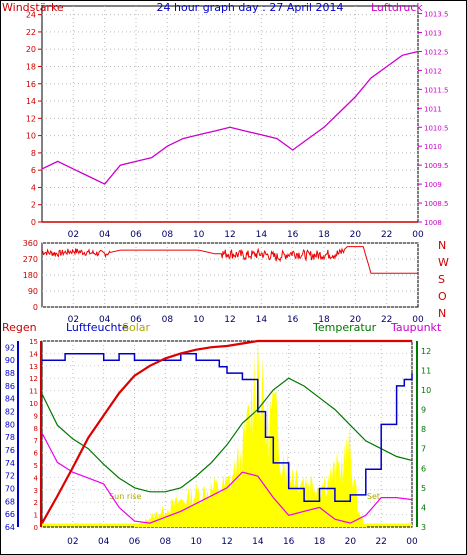  Describe the element at coordinates (36, 441) in the screenshot. I see `panel3-rain-tick: 7` at that location.